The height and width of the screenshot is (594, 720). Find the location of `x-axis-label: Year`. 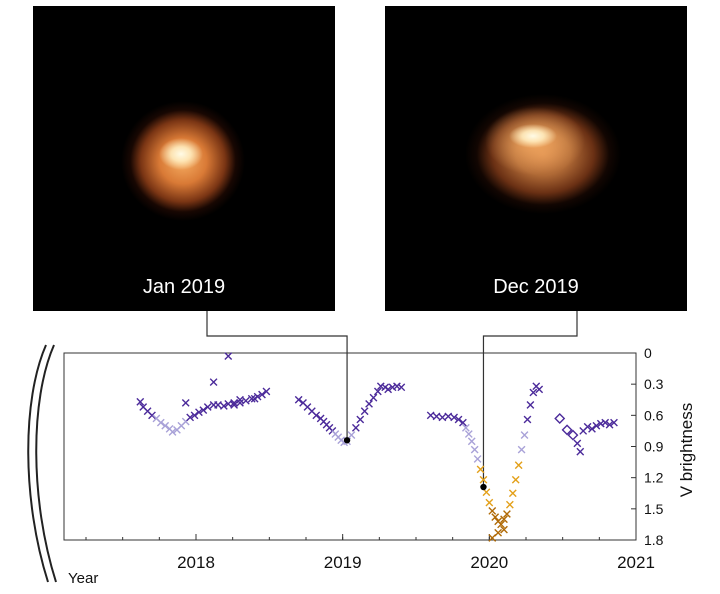

x-axis-label: Year is located at coordinates (83, 578).